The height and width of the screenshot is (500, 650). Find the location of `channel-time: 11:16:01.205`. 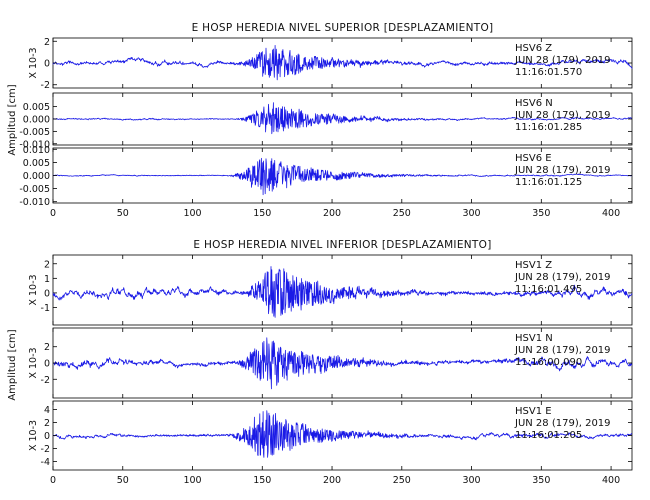

channel-time: 11:16:01.205 is located at coordinates (548, 435).